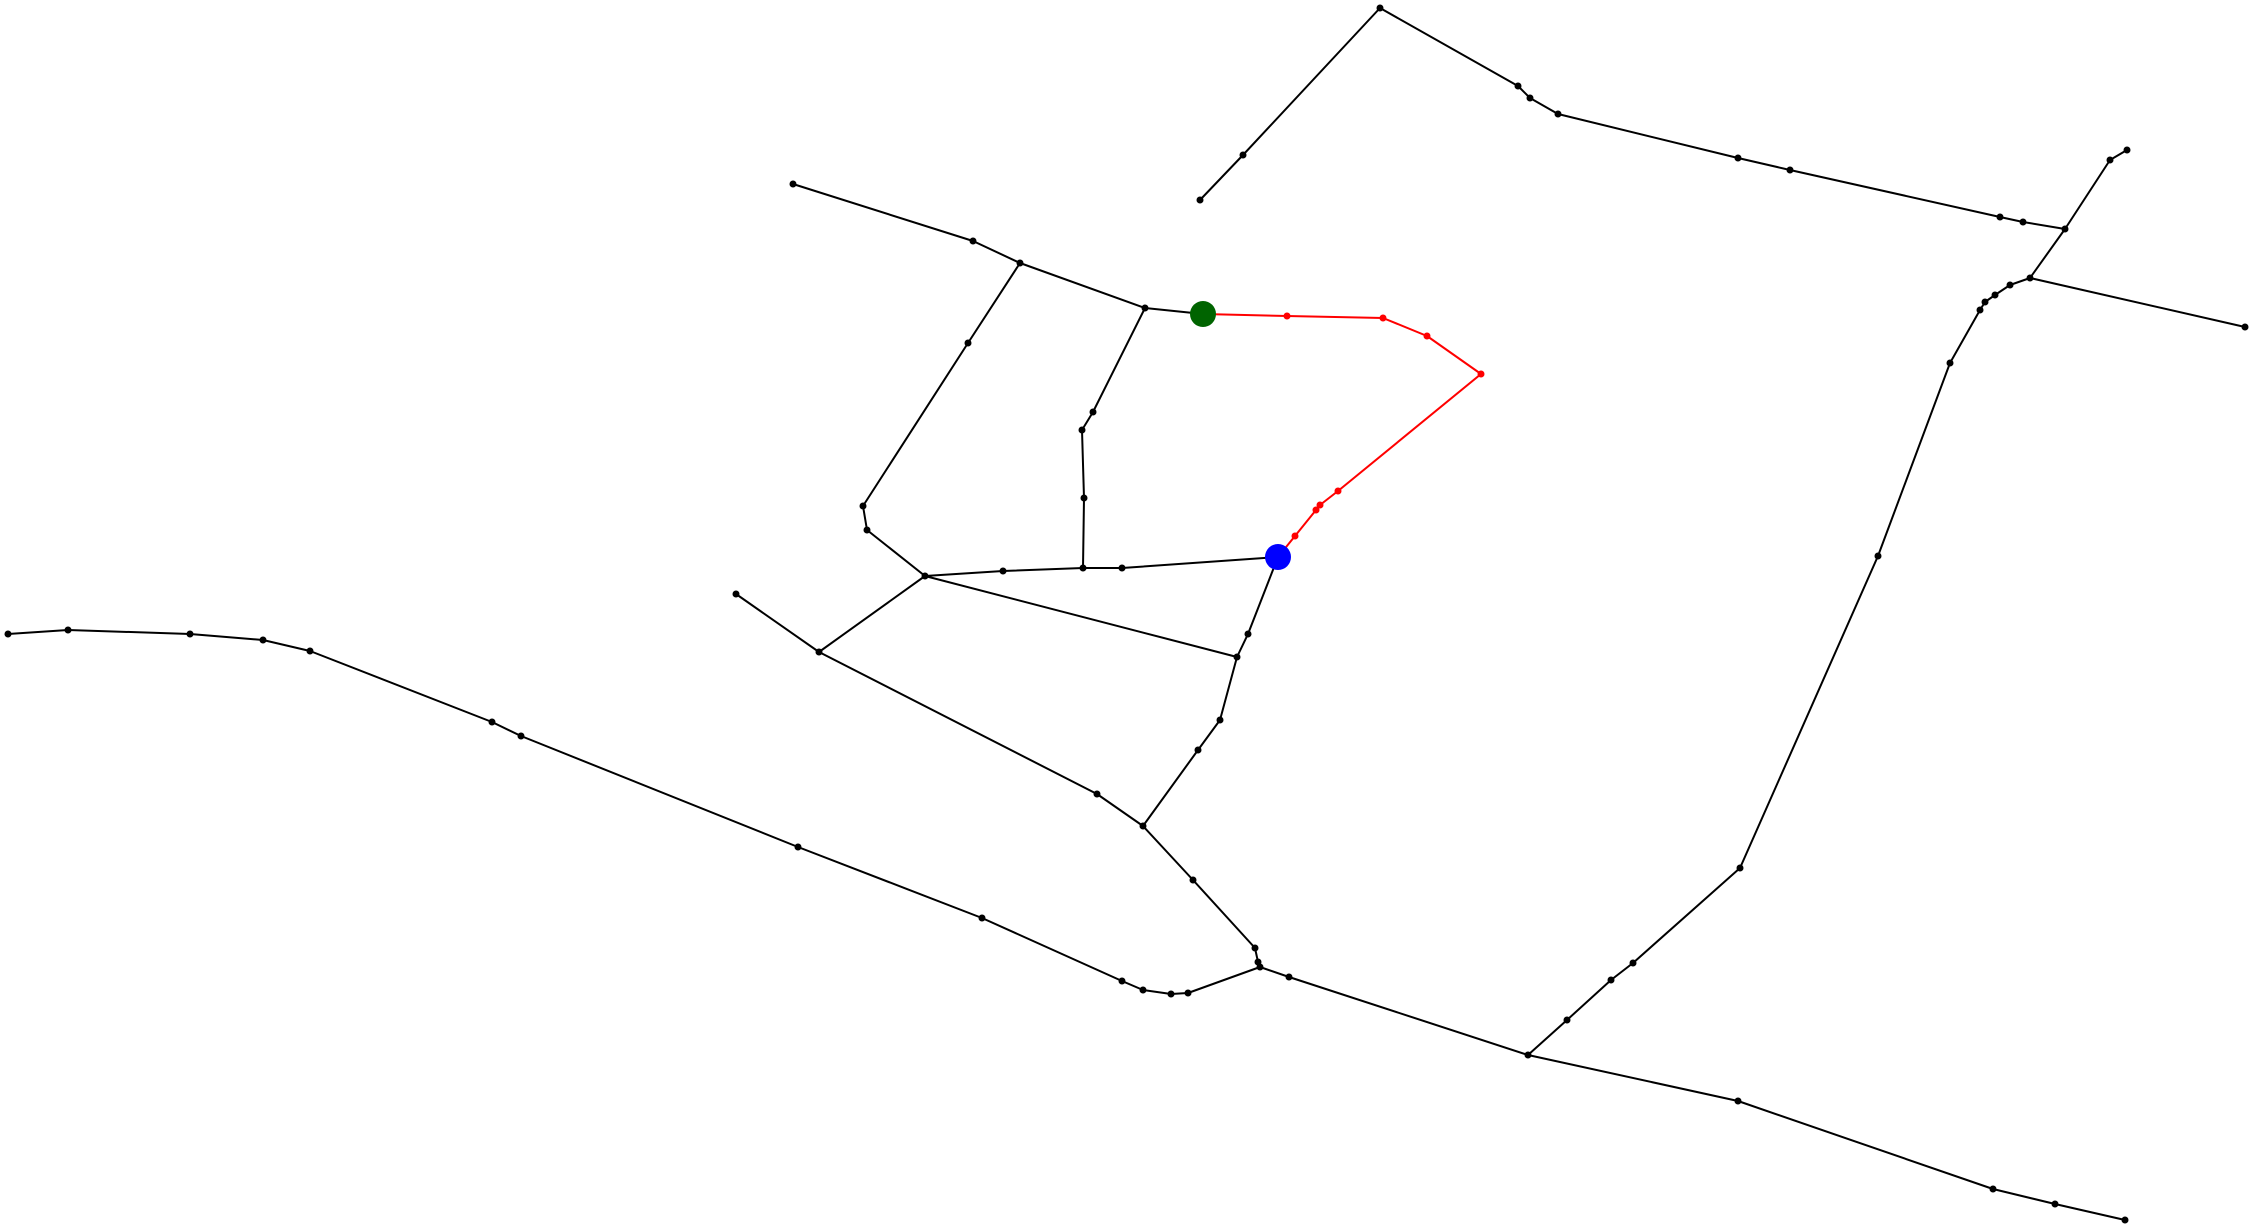 The height and width of the screenshot is (1227, 2255). I want to click on origin-node, so click(1203, 314).